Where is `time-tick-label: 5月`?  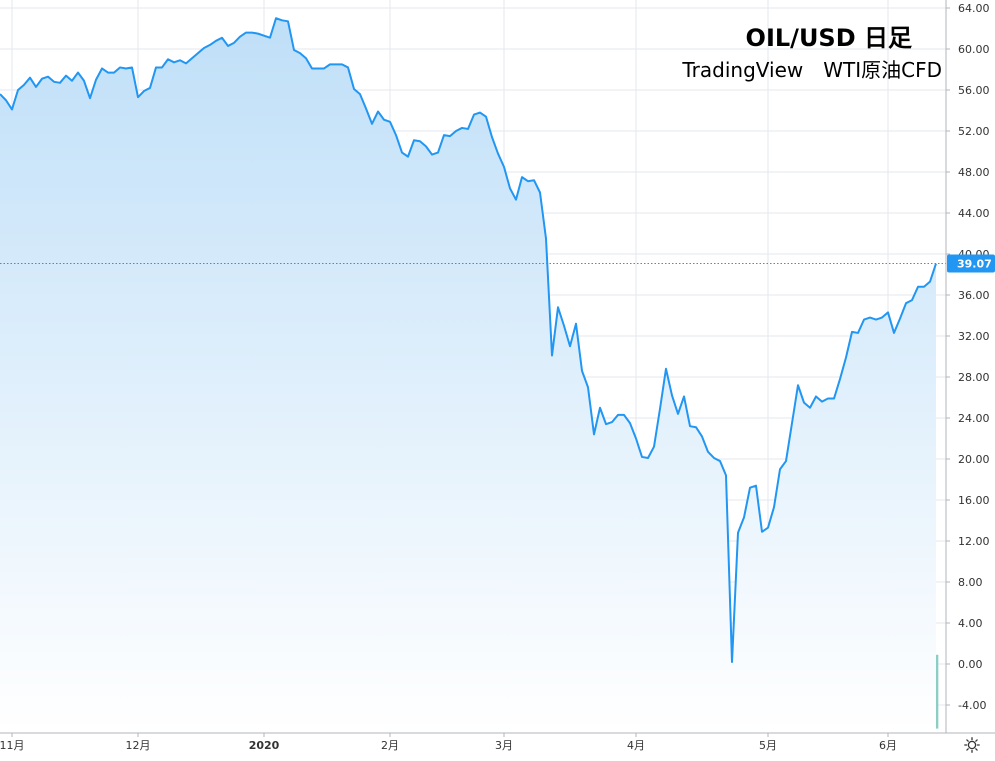
time-tick-label: 5月 is located at coordinates (768, 745).